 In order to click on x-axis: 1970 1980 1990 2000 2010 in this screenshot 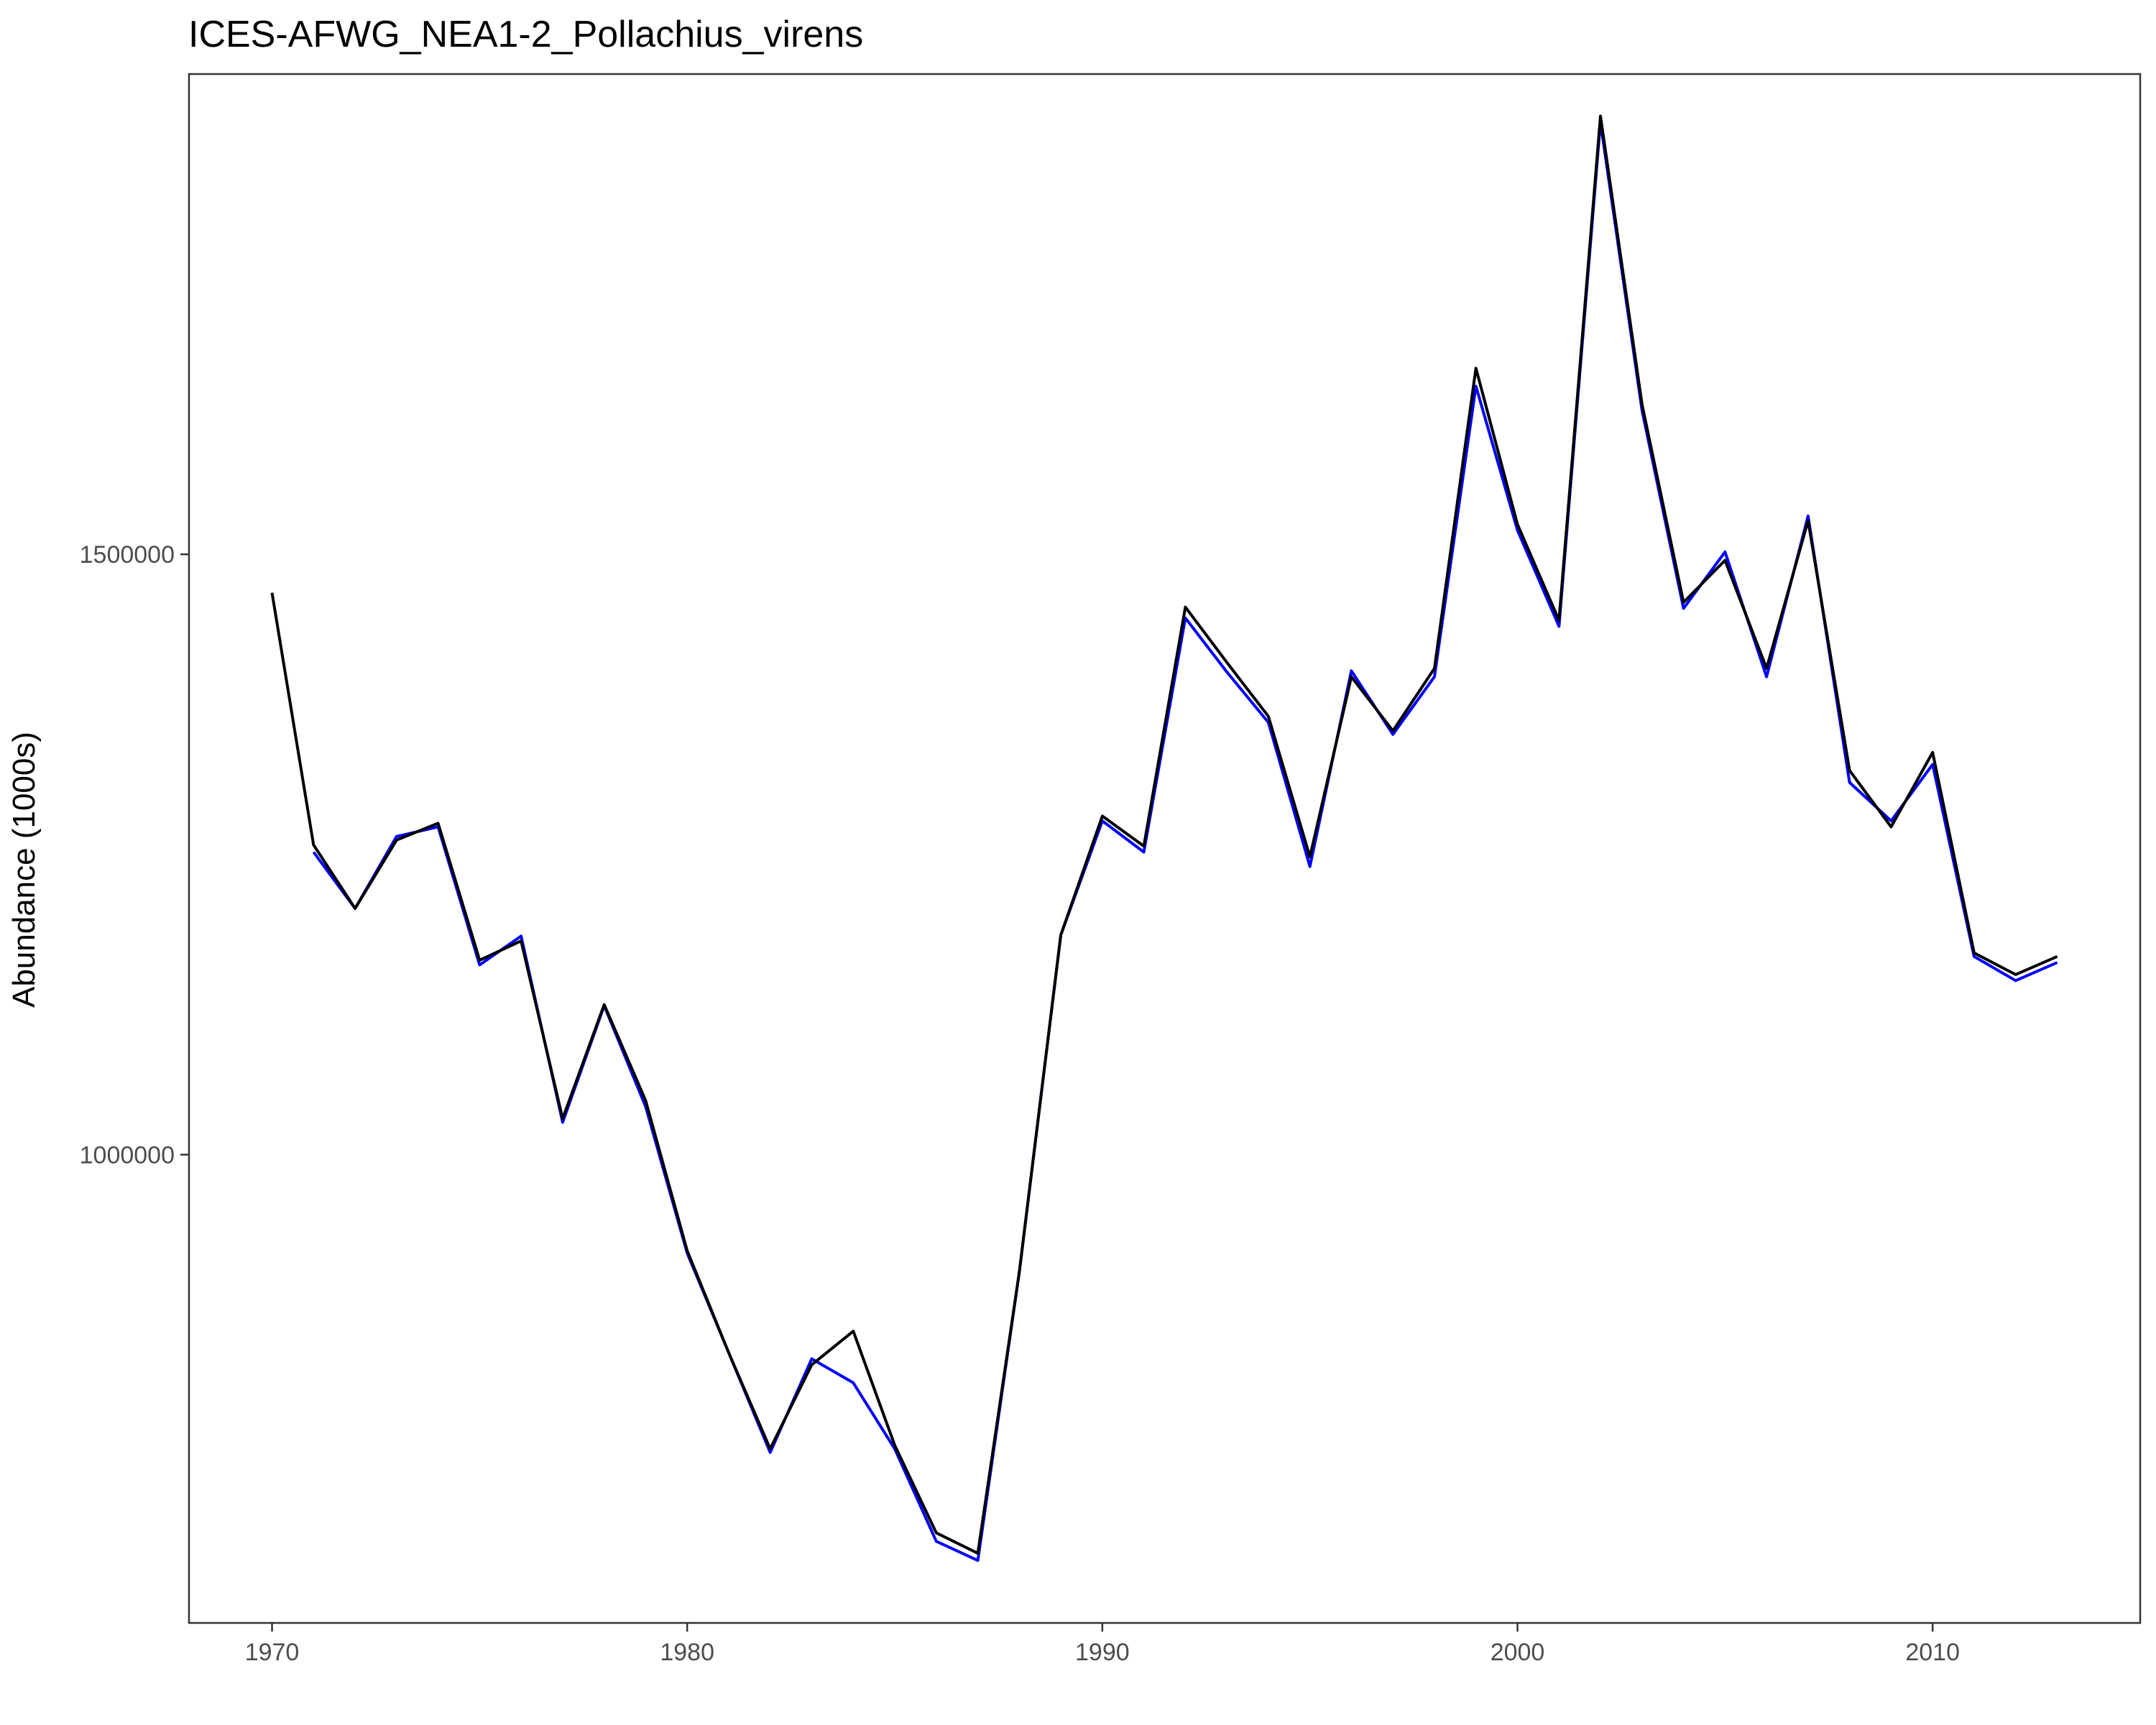, I will do `click(1103, 1644)`.